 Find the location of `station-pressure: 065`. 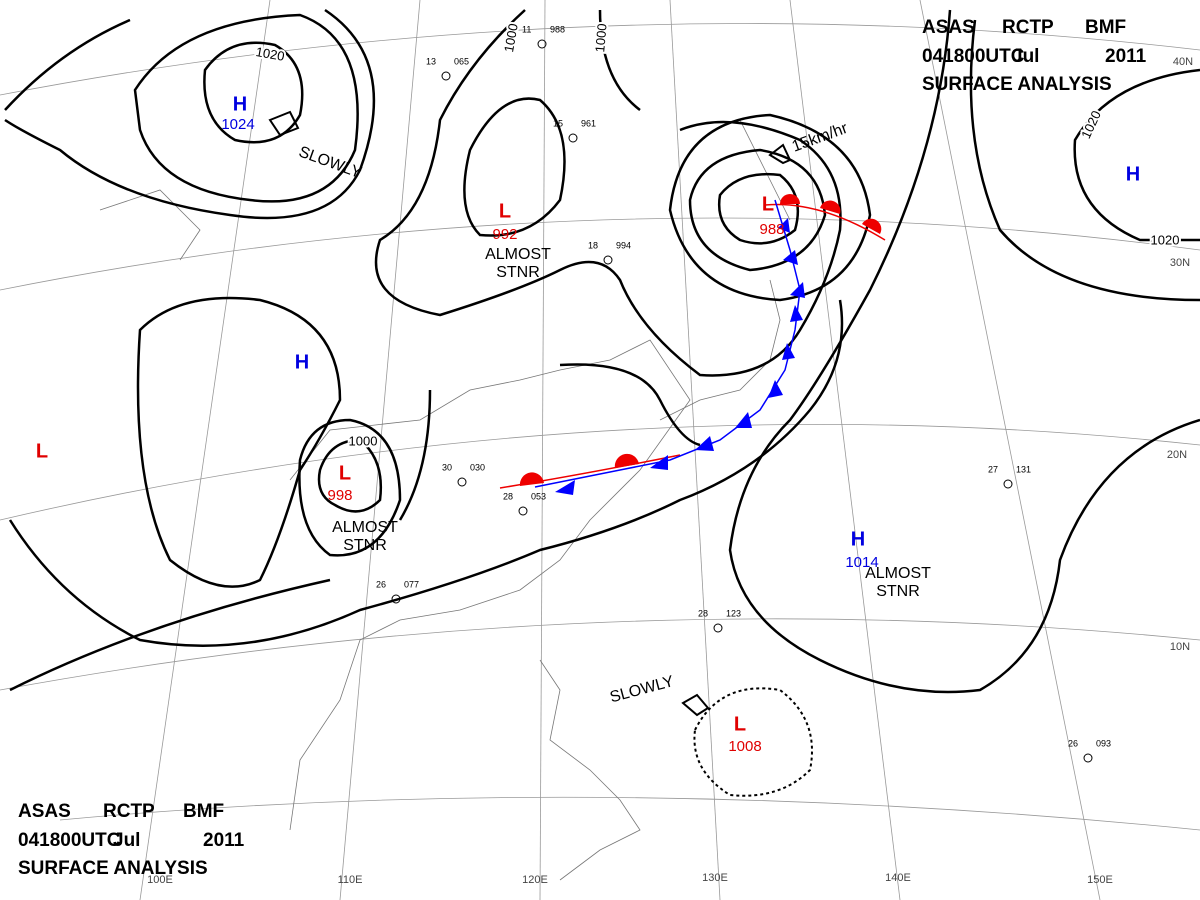

station-pressure: 065 is located at coordinates (461, 61).